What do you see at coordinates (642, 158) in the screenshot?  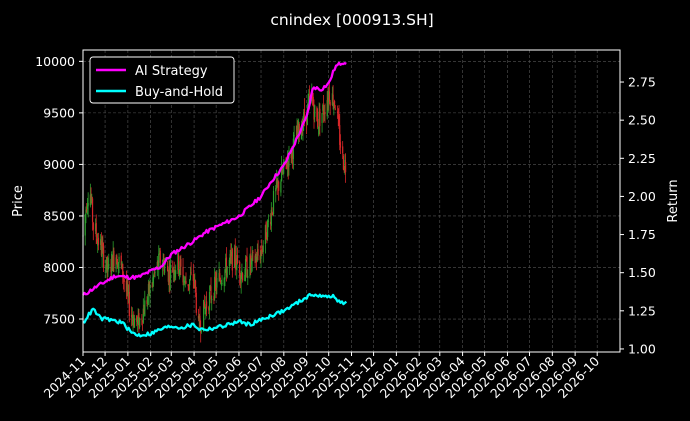 I see `y-right-tick-label: 2.25` at bounding box center [642, 158].